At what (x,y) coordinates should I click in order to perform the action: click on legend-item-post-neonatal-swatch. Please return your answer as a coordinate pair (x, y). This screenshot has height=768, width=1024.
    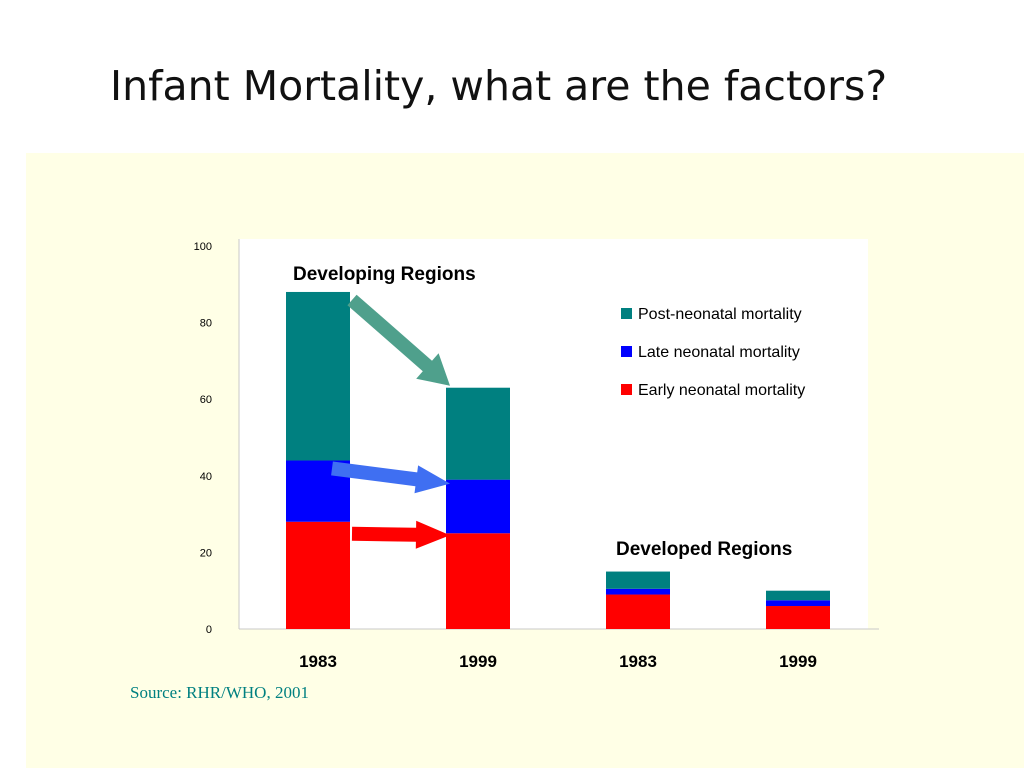
    Looking at the image, I should click on (626, 313).